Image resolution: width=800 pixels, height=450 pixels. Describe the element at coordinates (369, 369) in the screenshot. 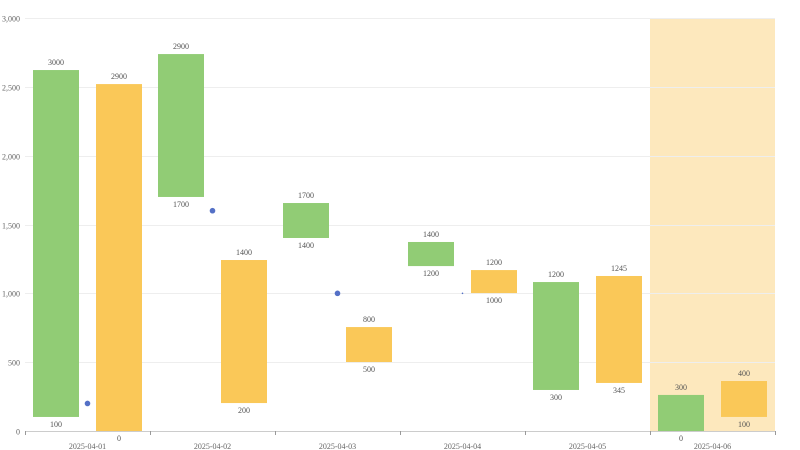

I see `bar-low-label: 500` at that location.